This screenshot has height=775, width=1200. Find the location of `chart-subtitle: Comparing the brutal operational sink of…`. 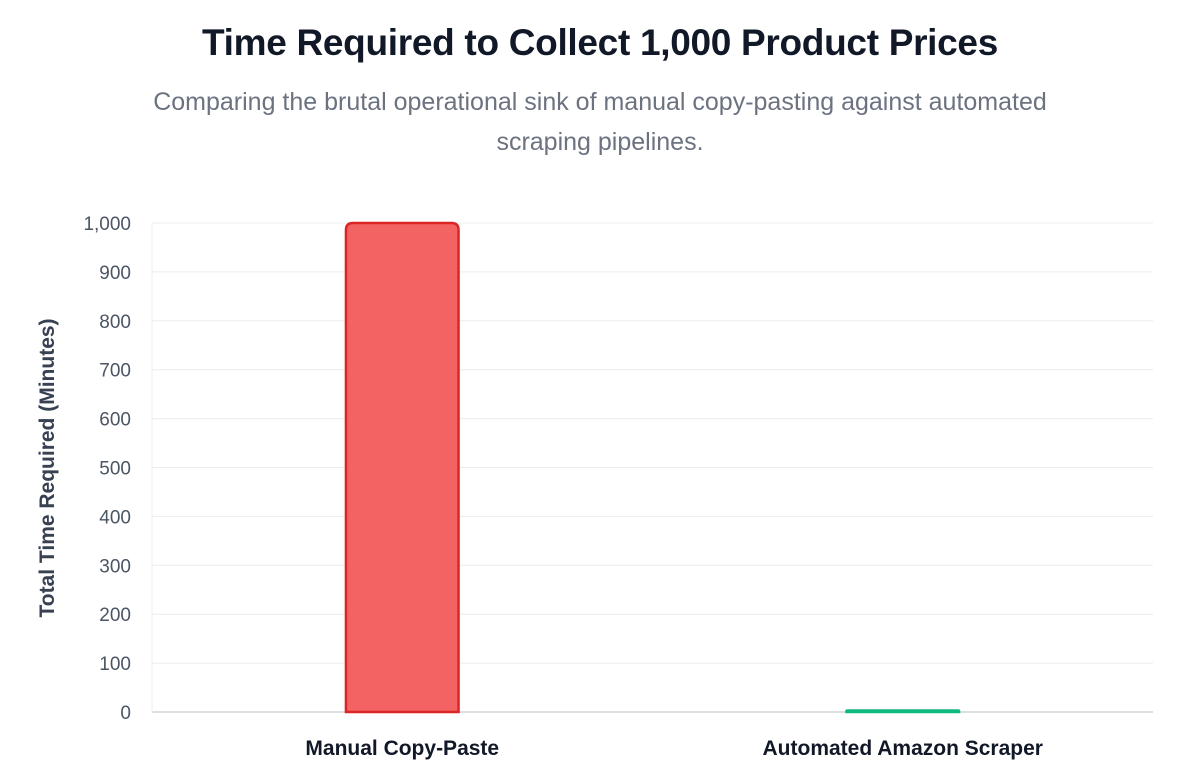

chart-subtitle: Comparing the brutal operational sink of… is located at coordinates (600, 122).